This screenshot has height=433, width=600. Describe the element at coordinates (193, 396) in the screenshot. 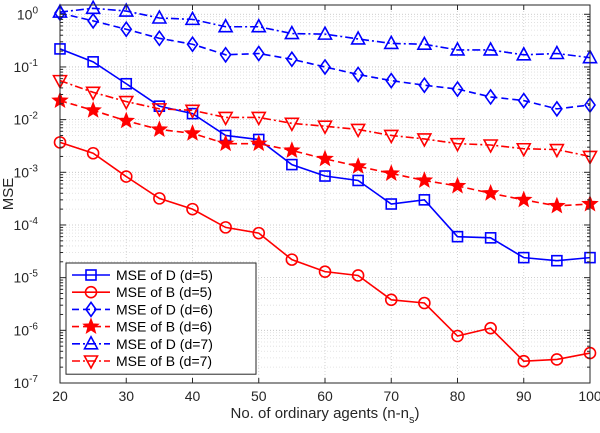

I see `x-tick-label: 40` at that location.